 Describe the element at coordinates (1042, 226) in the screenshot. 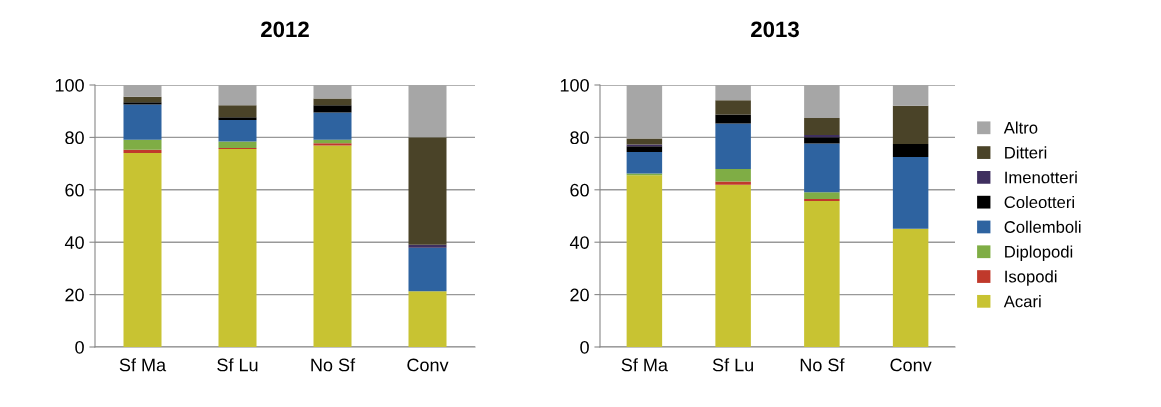

I see `legend-label: Collemboli` at that location.